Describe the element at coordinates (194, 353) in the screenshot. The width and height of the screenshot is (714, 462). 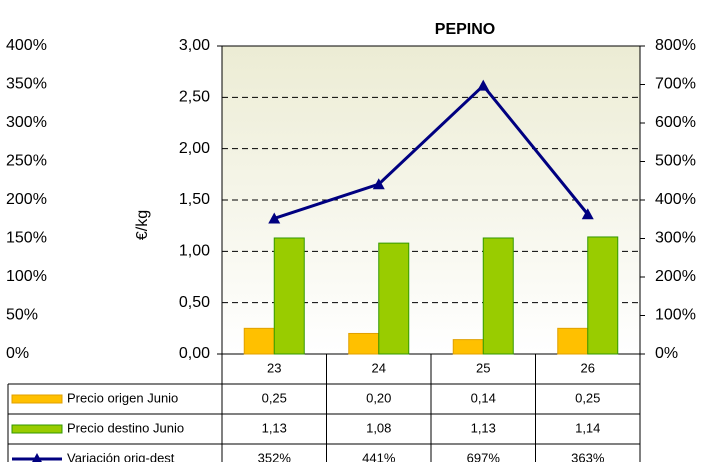
I see `y-tick-label: 0,00` at that location.